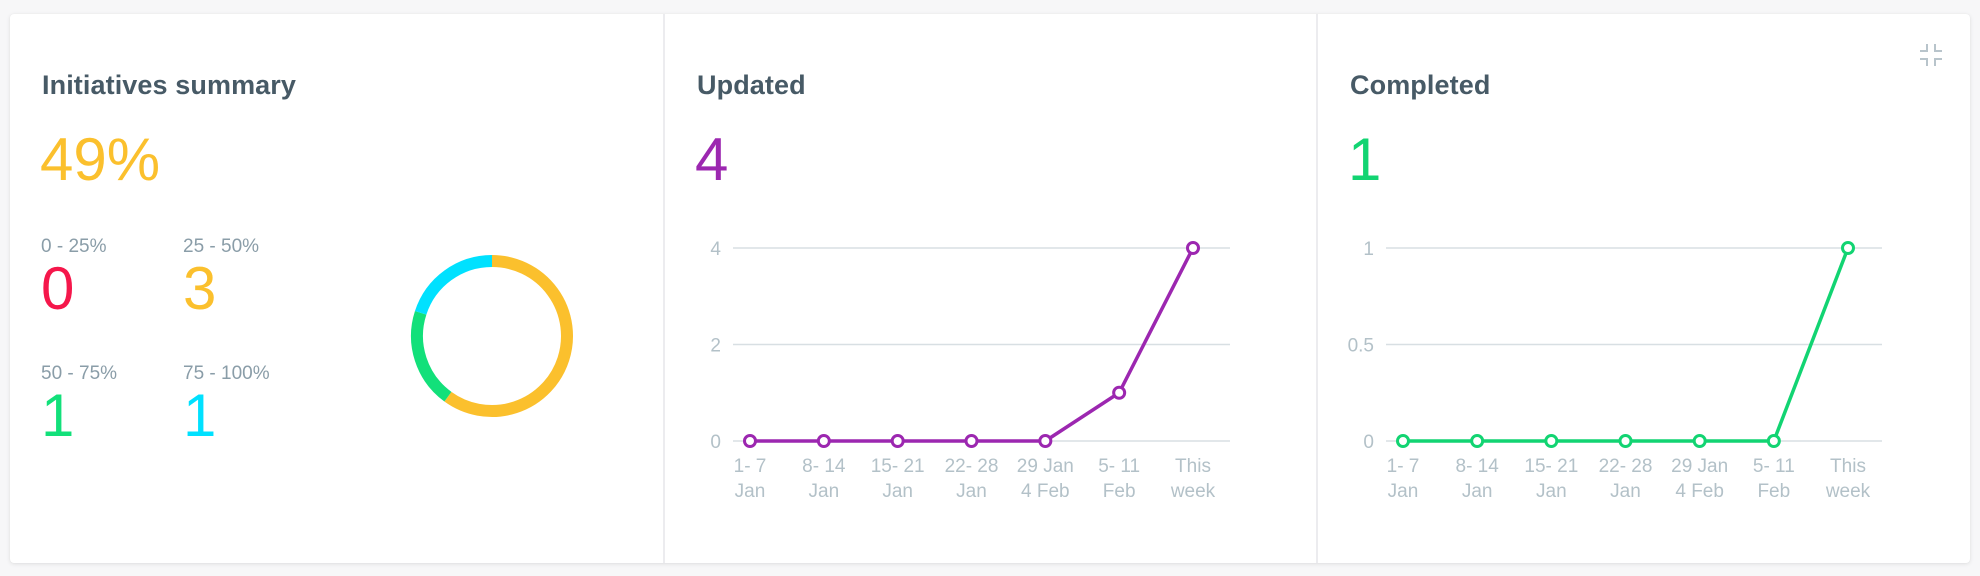 The width and height of the screenshot is (1980, 576). Describe the element at coordinates (79, 405) in the screenshot. I see `range-50-75: 50 - 75% 1` at that location.